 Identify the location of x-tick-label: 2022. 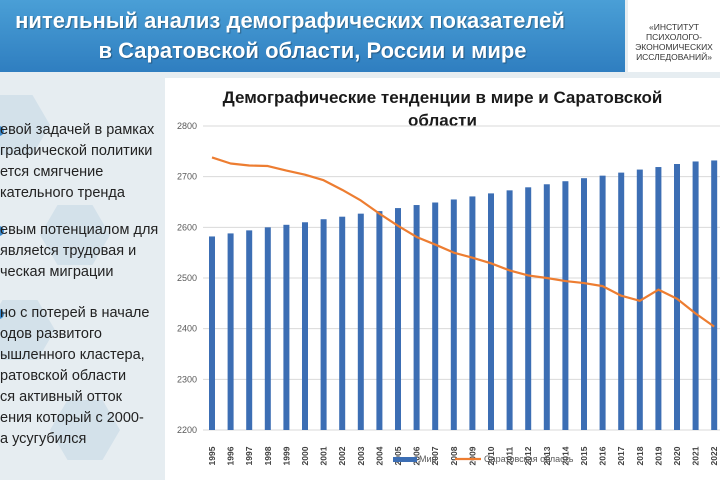
(714, 455).